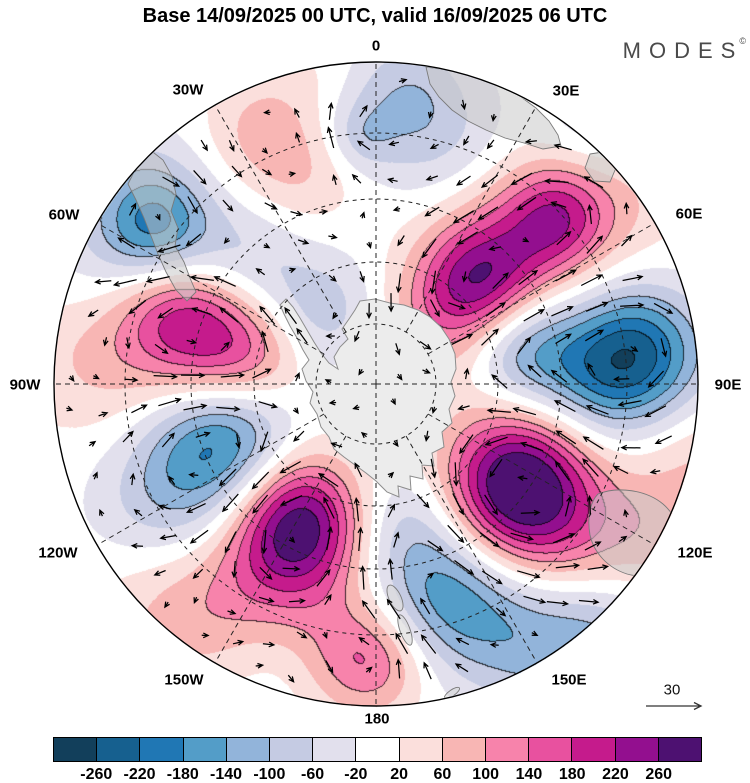 The height and width of the screenshot is (783, 750). Describe the element at coordinates (376, 46) in the screenshot. I see `lon-label-0: 0` at that location.